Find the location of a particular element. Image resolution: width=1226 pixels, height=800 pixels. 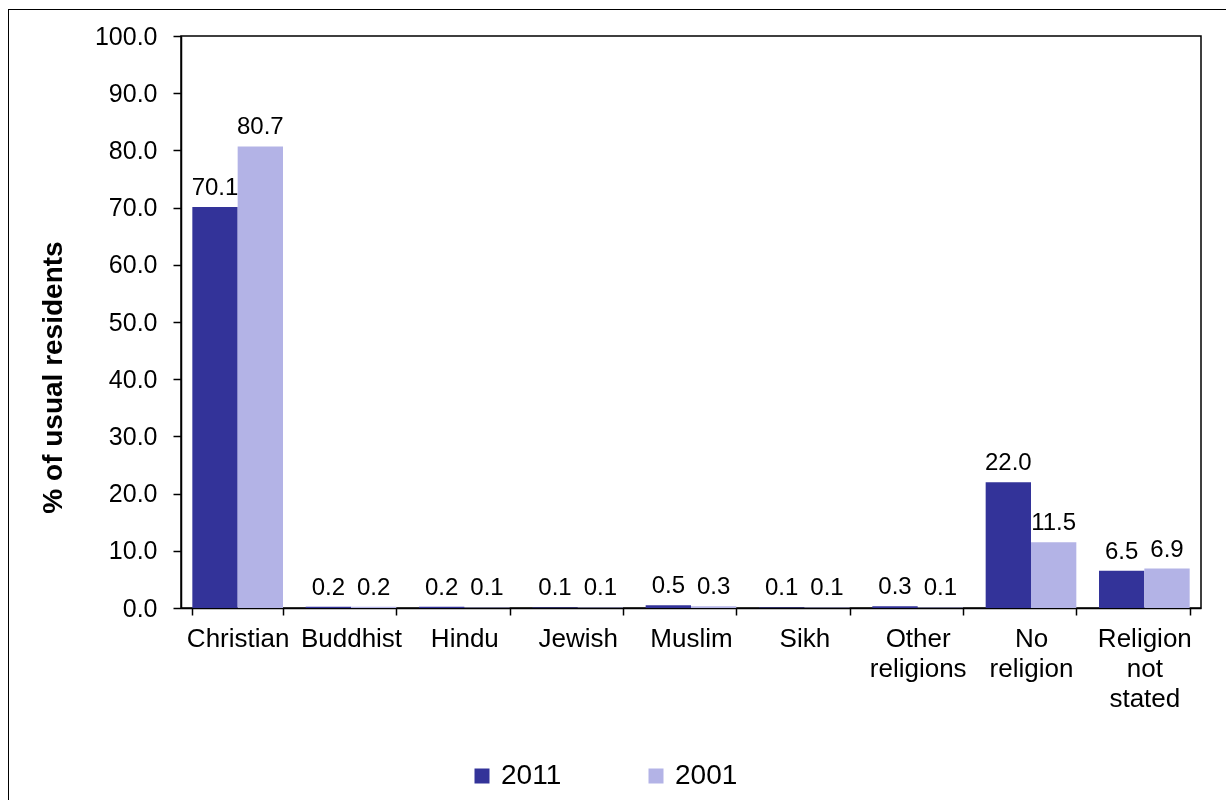

data-label: 22.0 is located at coordinates (1008, 462).